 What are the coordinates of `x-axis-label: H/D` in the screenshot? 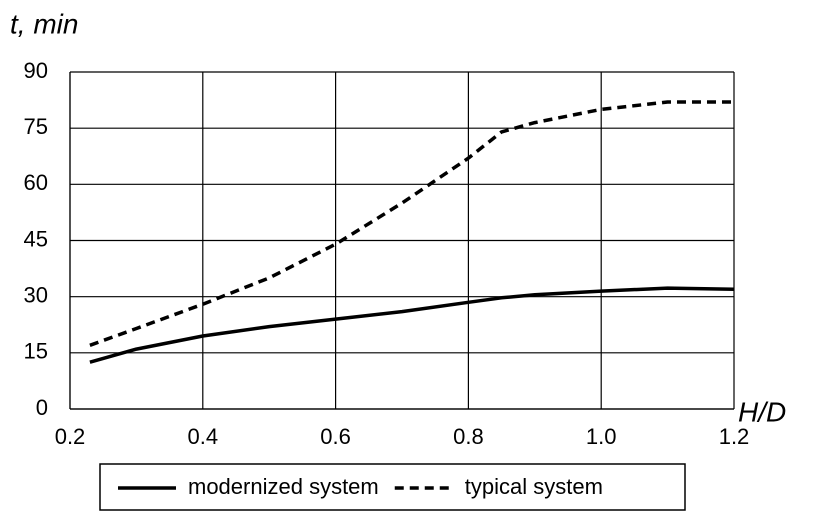 It's located at (762, 411).